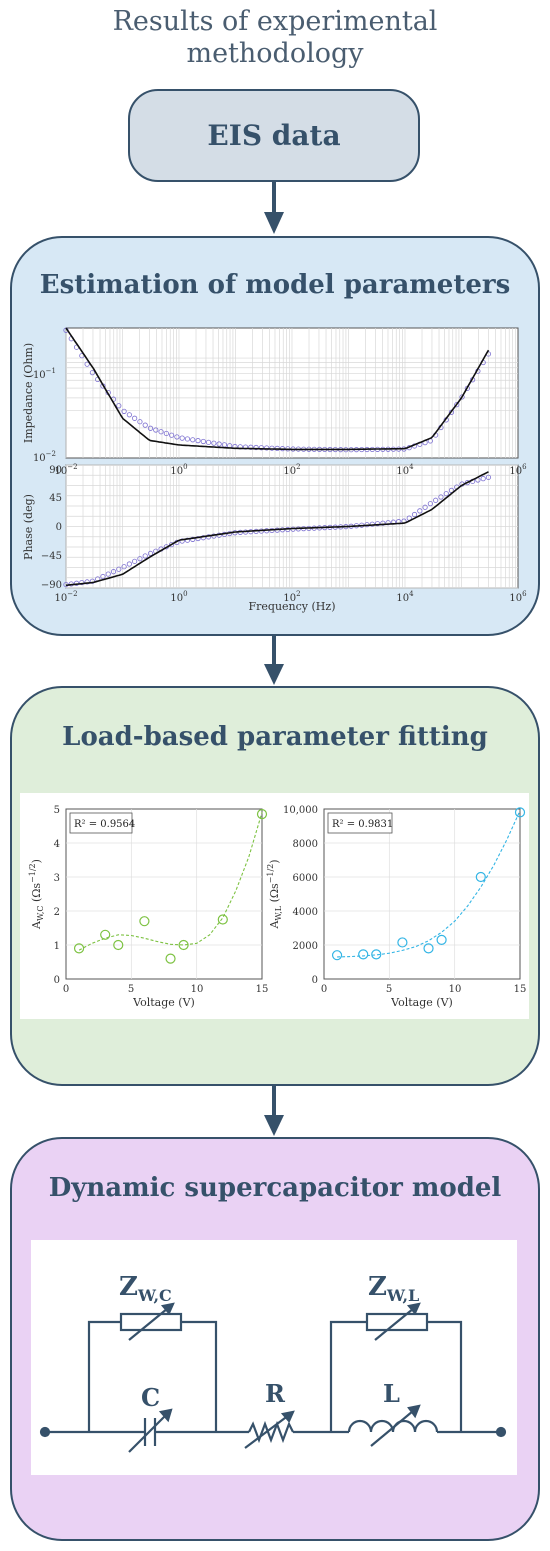 The image size is (550, 1551). I want to click on l-arrow-head, so click(414, 1411).